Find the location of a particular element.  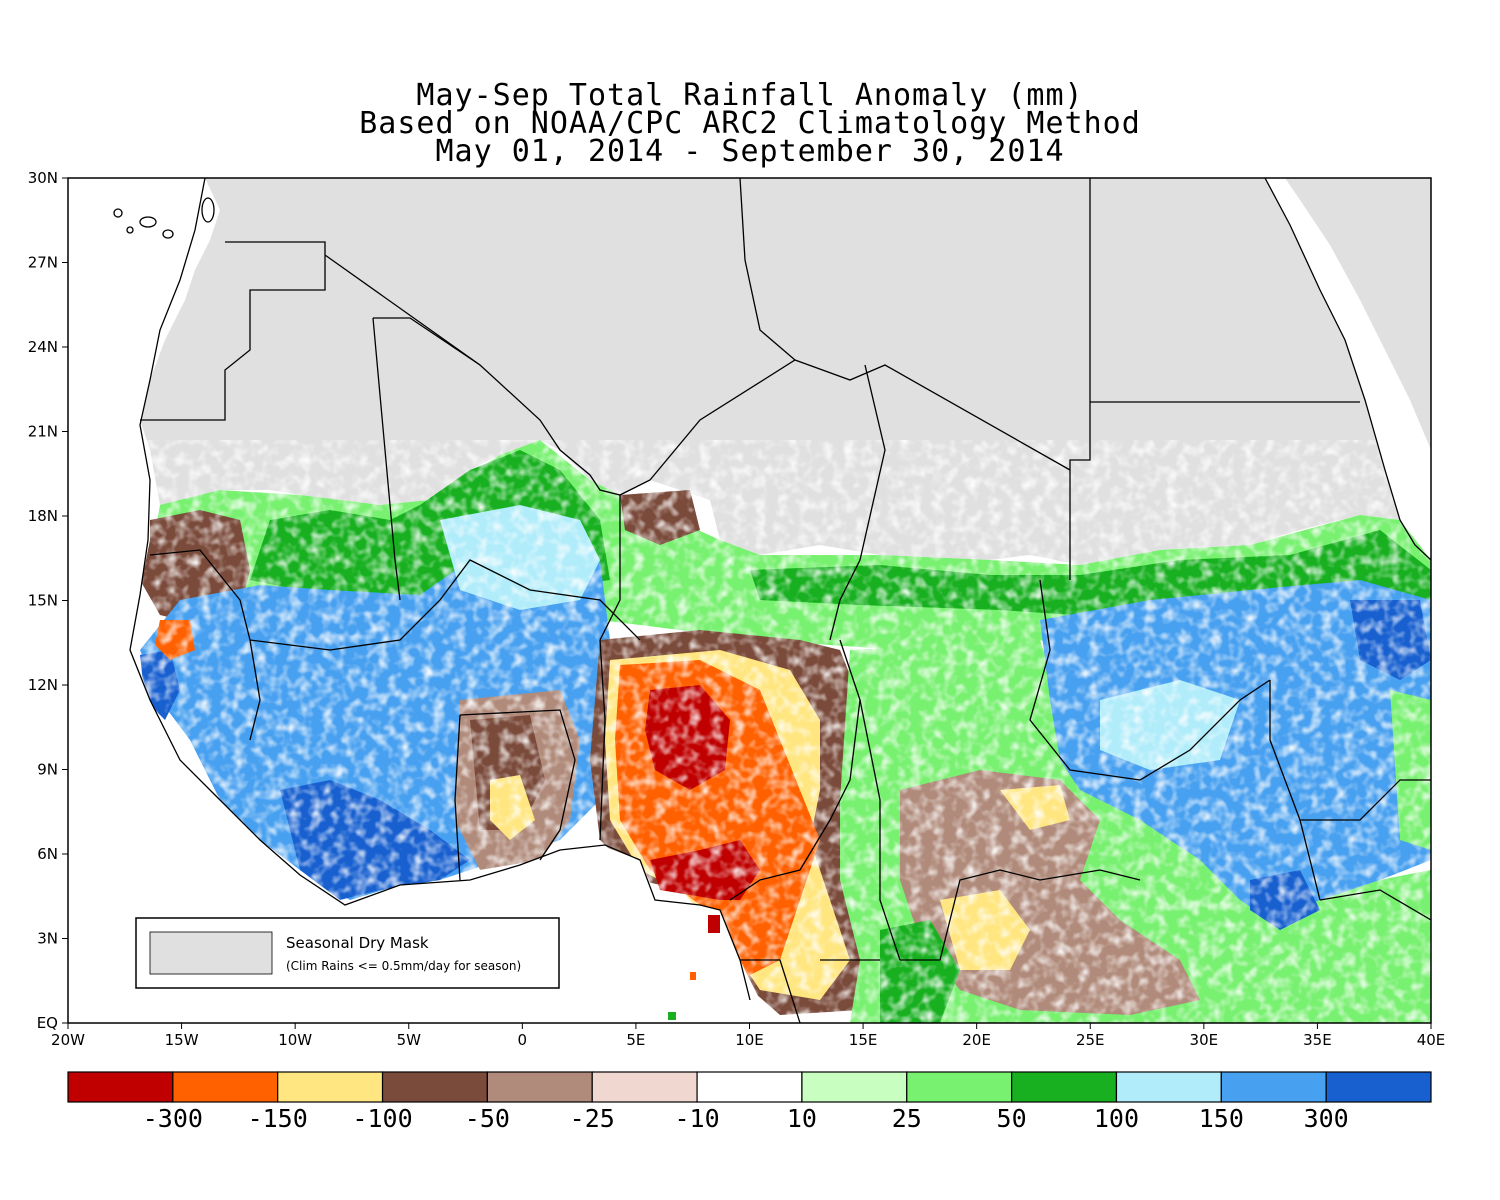

lat-tick-label: 6N is located at coordinates (47, 854).